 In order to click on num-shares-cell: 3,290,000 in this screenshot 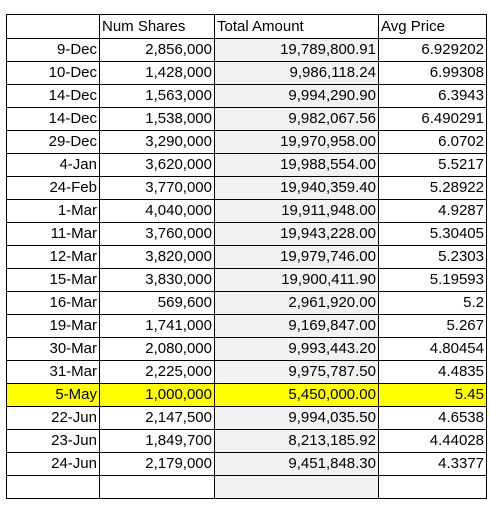, I will do `click(157, 142)`.